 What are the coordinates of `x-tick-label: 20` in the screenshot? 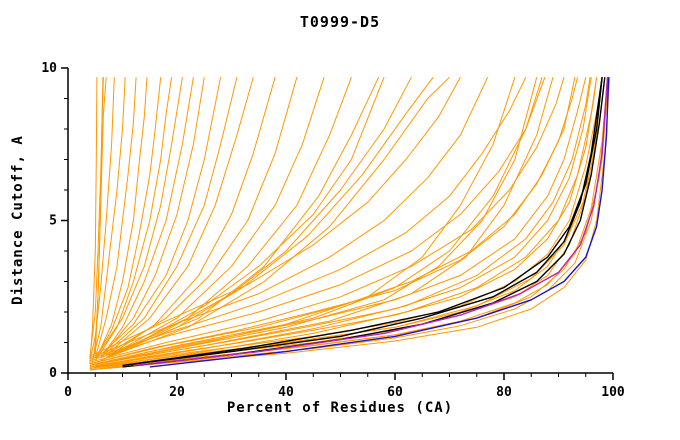 It's located at (177, 392).